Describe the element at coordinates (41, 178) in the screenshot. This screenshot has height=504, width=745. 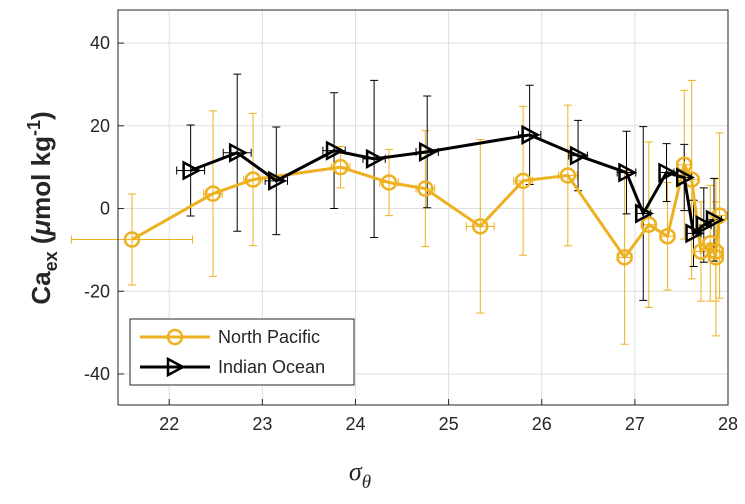
I see `y-label-unit: mol kg` at that location.